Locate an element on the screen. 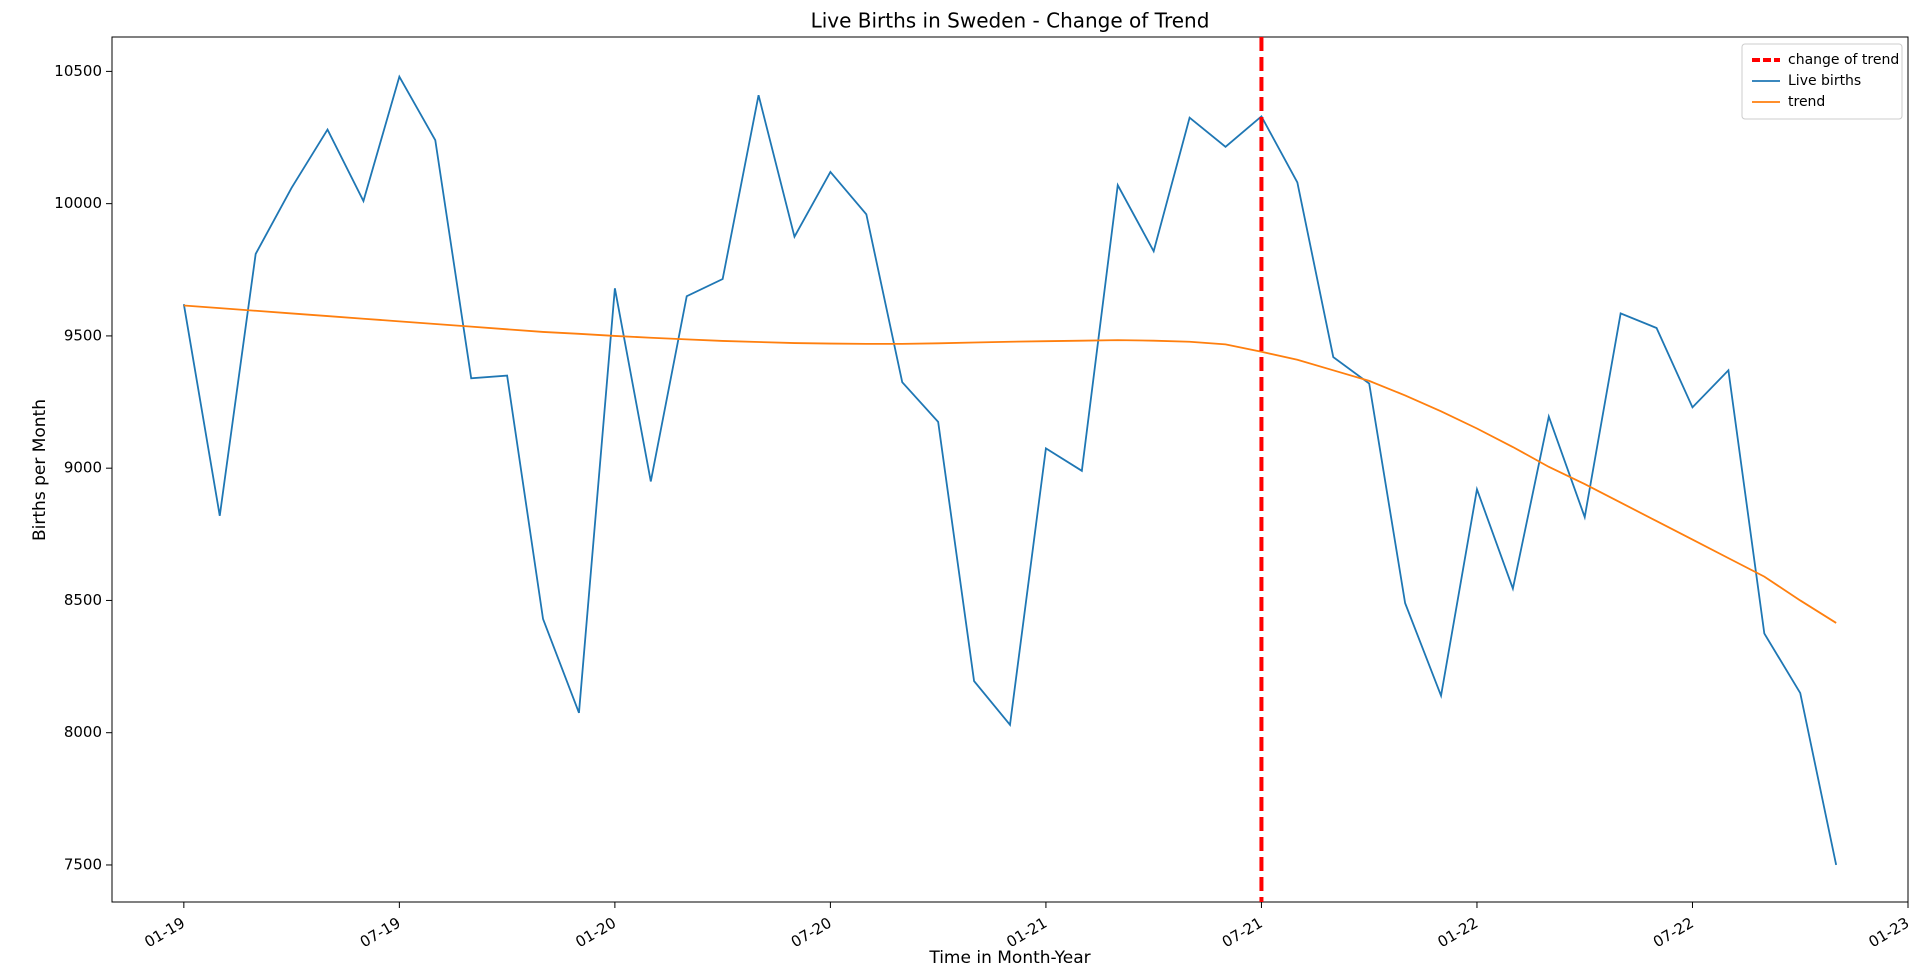 The height and width of the screenshot is (977, 1920). legend-label: change of trend is located at coordinates (1843, 60).